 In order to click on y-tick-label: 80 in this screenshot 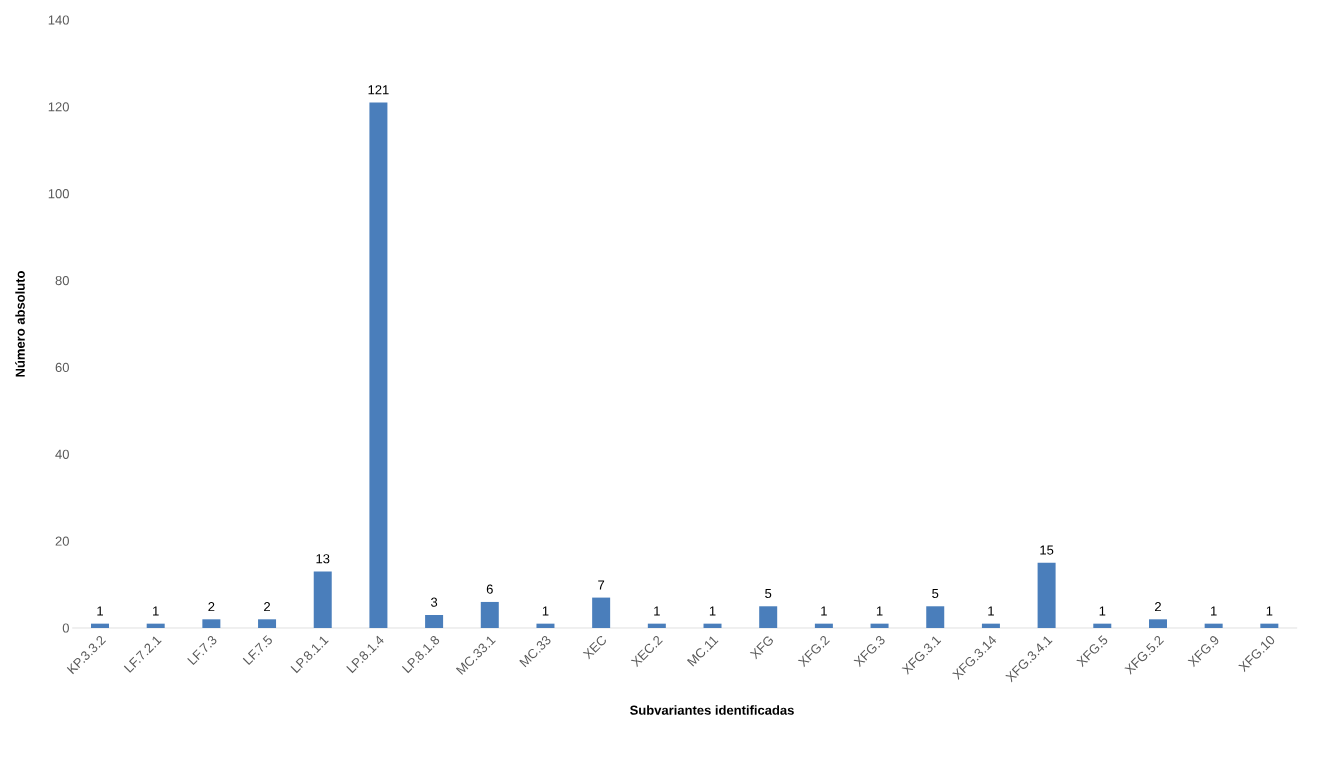, I will do `click(62, 280)`.